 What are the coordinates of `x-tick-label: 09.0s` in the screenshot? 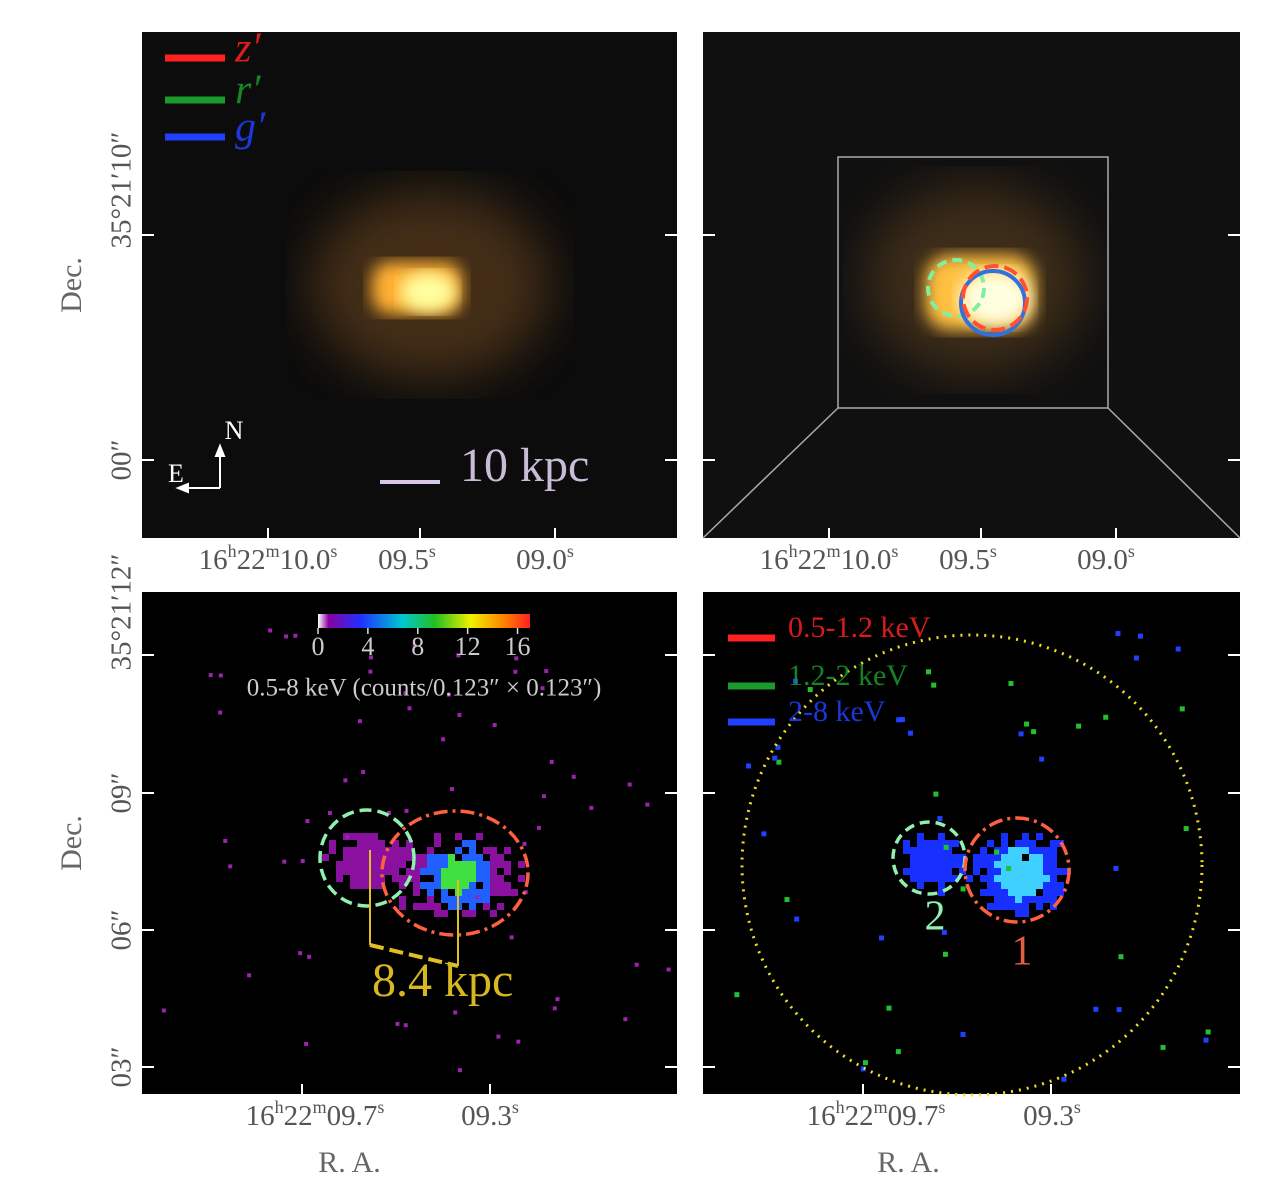 It's located at (545, 558).